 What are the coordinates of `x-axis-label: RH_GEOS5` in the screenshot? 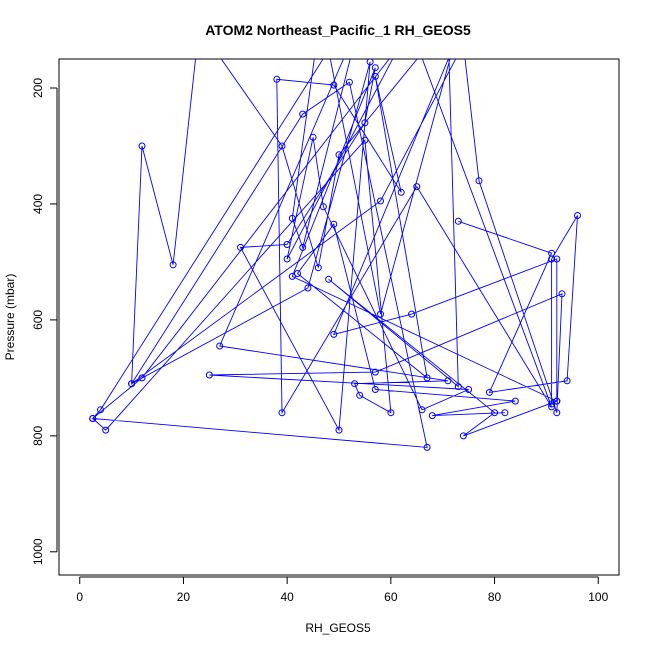 It's located at (338, 628).